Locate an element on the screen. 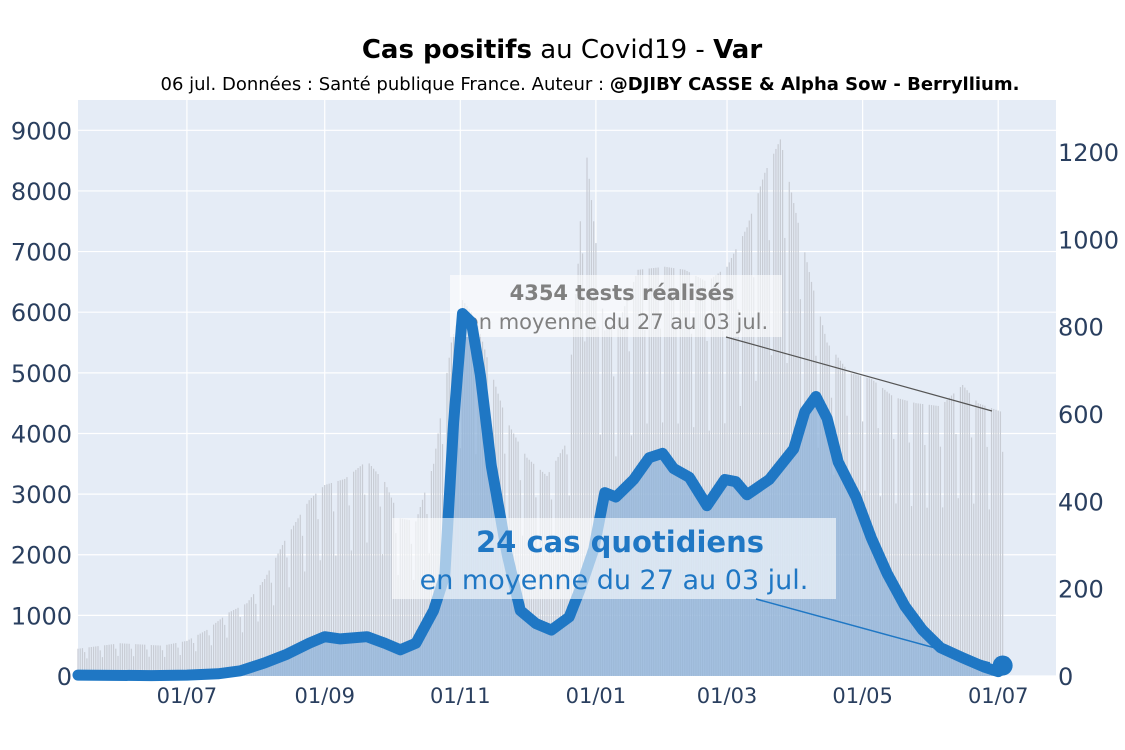  tests-annotation-arrow is located at coordinates (859, 374).